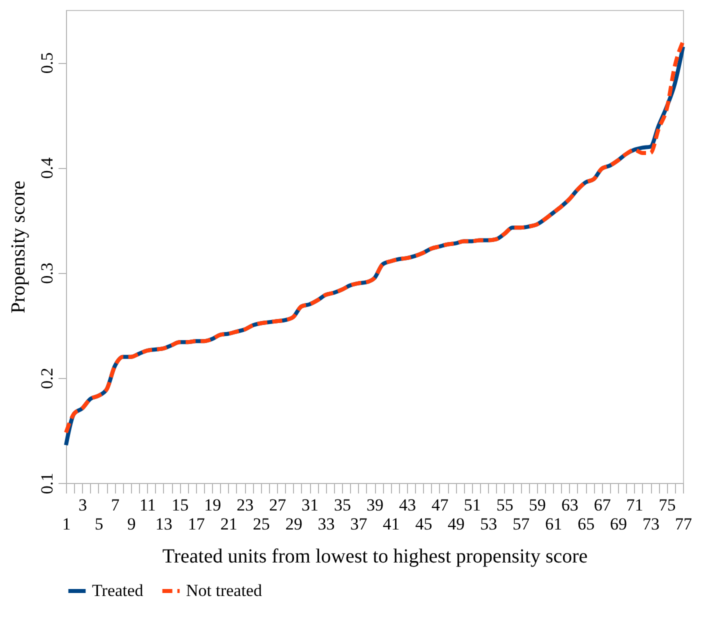  I want to click on x-tick-label: 15, so click(180, 505).